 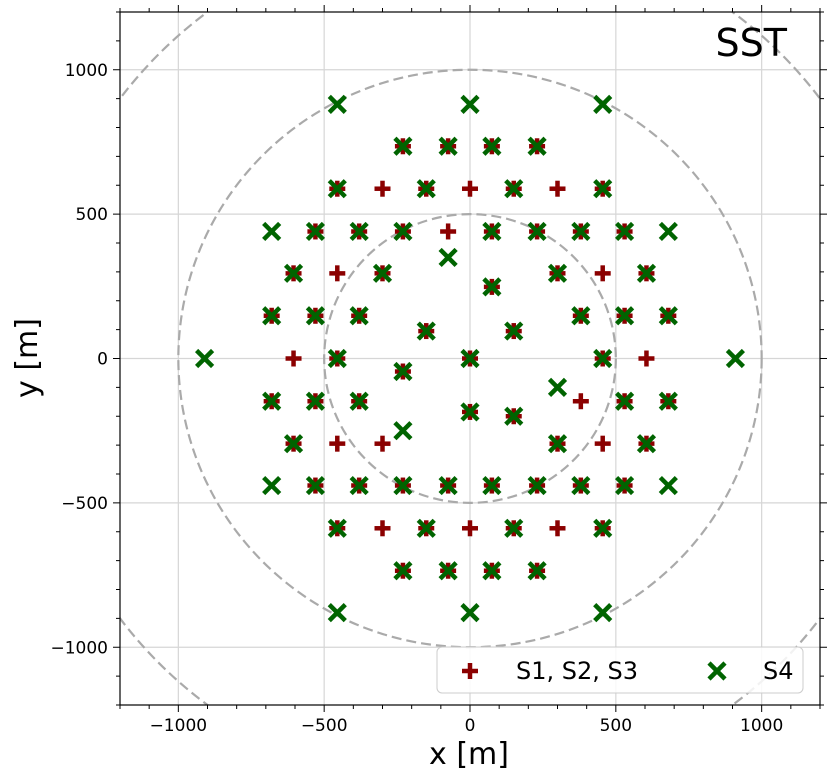 I want to click on legend-plus-marker, so click(x=470, y=671).